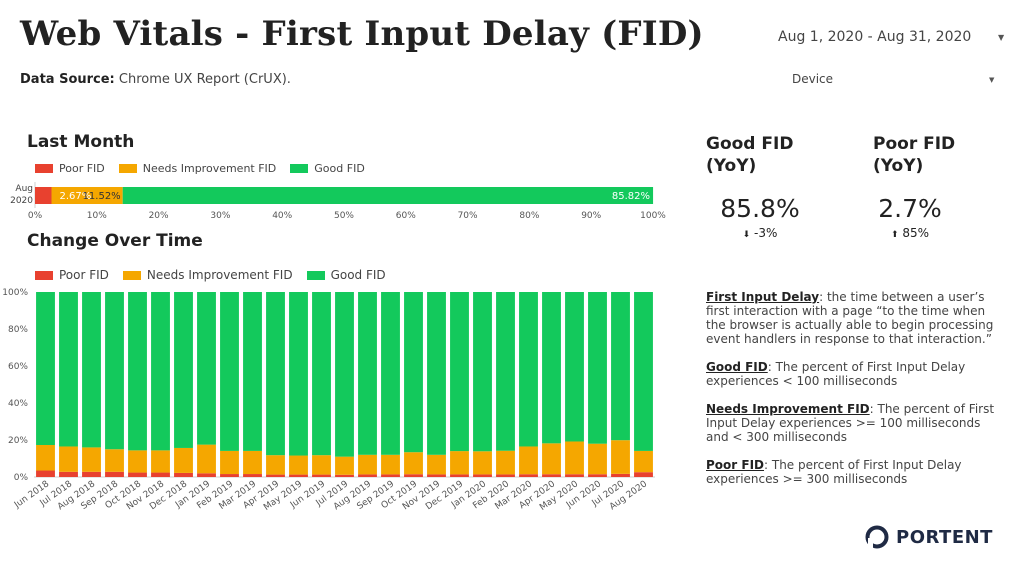 This screenshot has width=1024, height=574. Describe the element at coordinates (155, 79) in the screenshot. I see `data-source: Data Source: Chrome UX Report (CrUX).` at that location.